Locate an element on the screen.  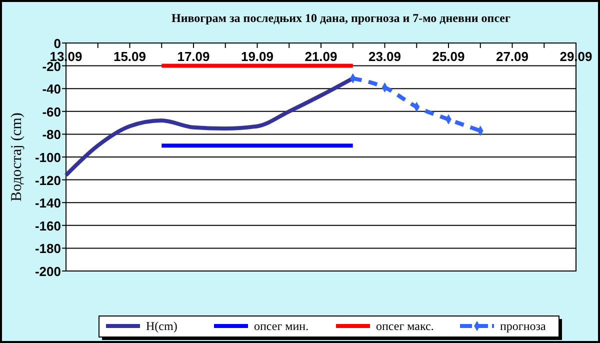
x-tick-label: 15.09 is located at coordinates (129, 56).